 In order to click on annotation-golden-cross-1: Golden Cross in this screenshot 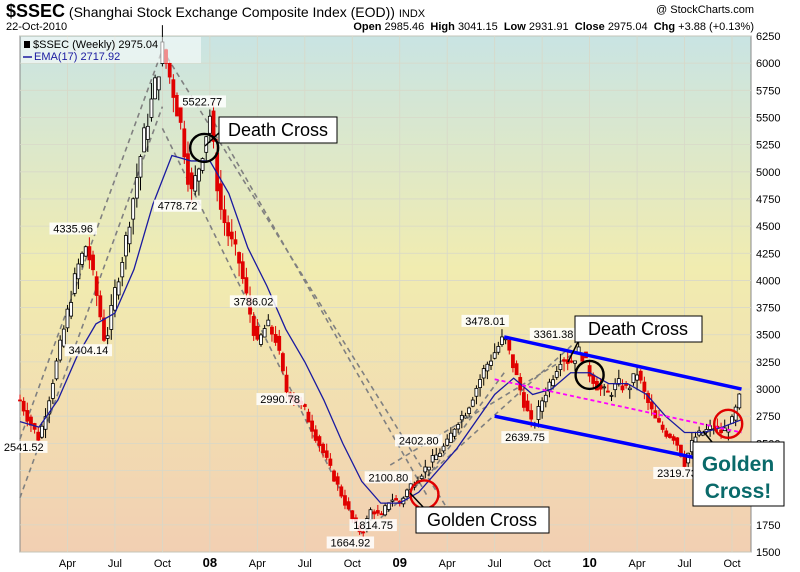, I will do `click(479, 513)`.